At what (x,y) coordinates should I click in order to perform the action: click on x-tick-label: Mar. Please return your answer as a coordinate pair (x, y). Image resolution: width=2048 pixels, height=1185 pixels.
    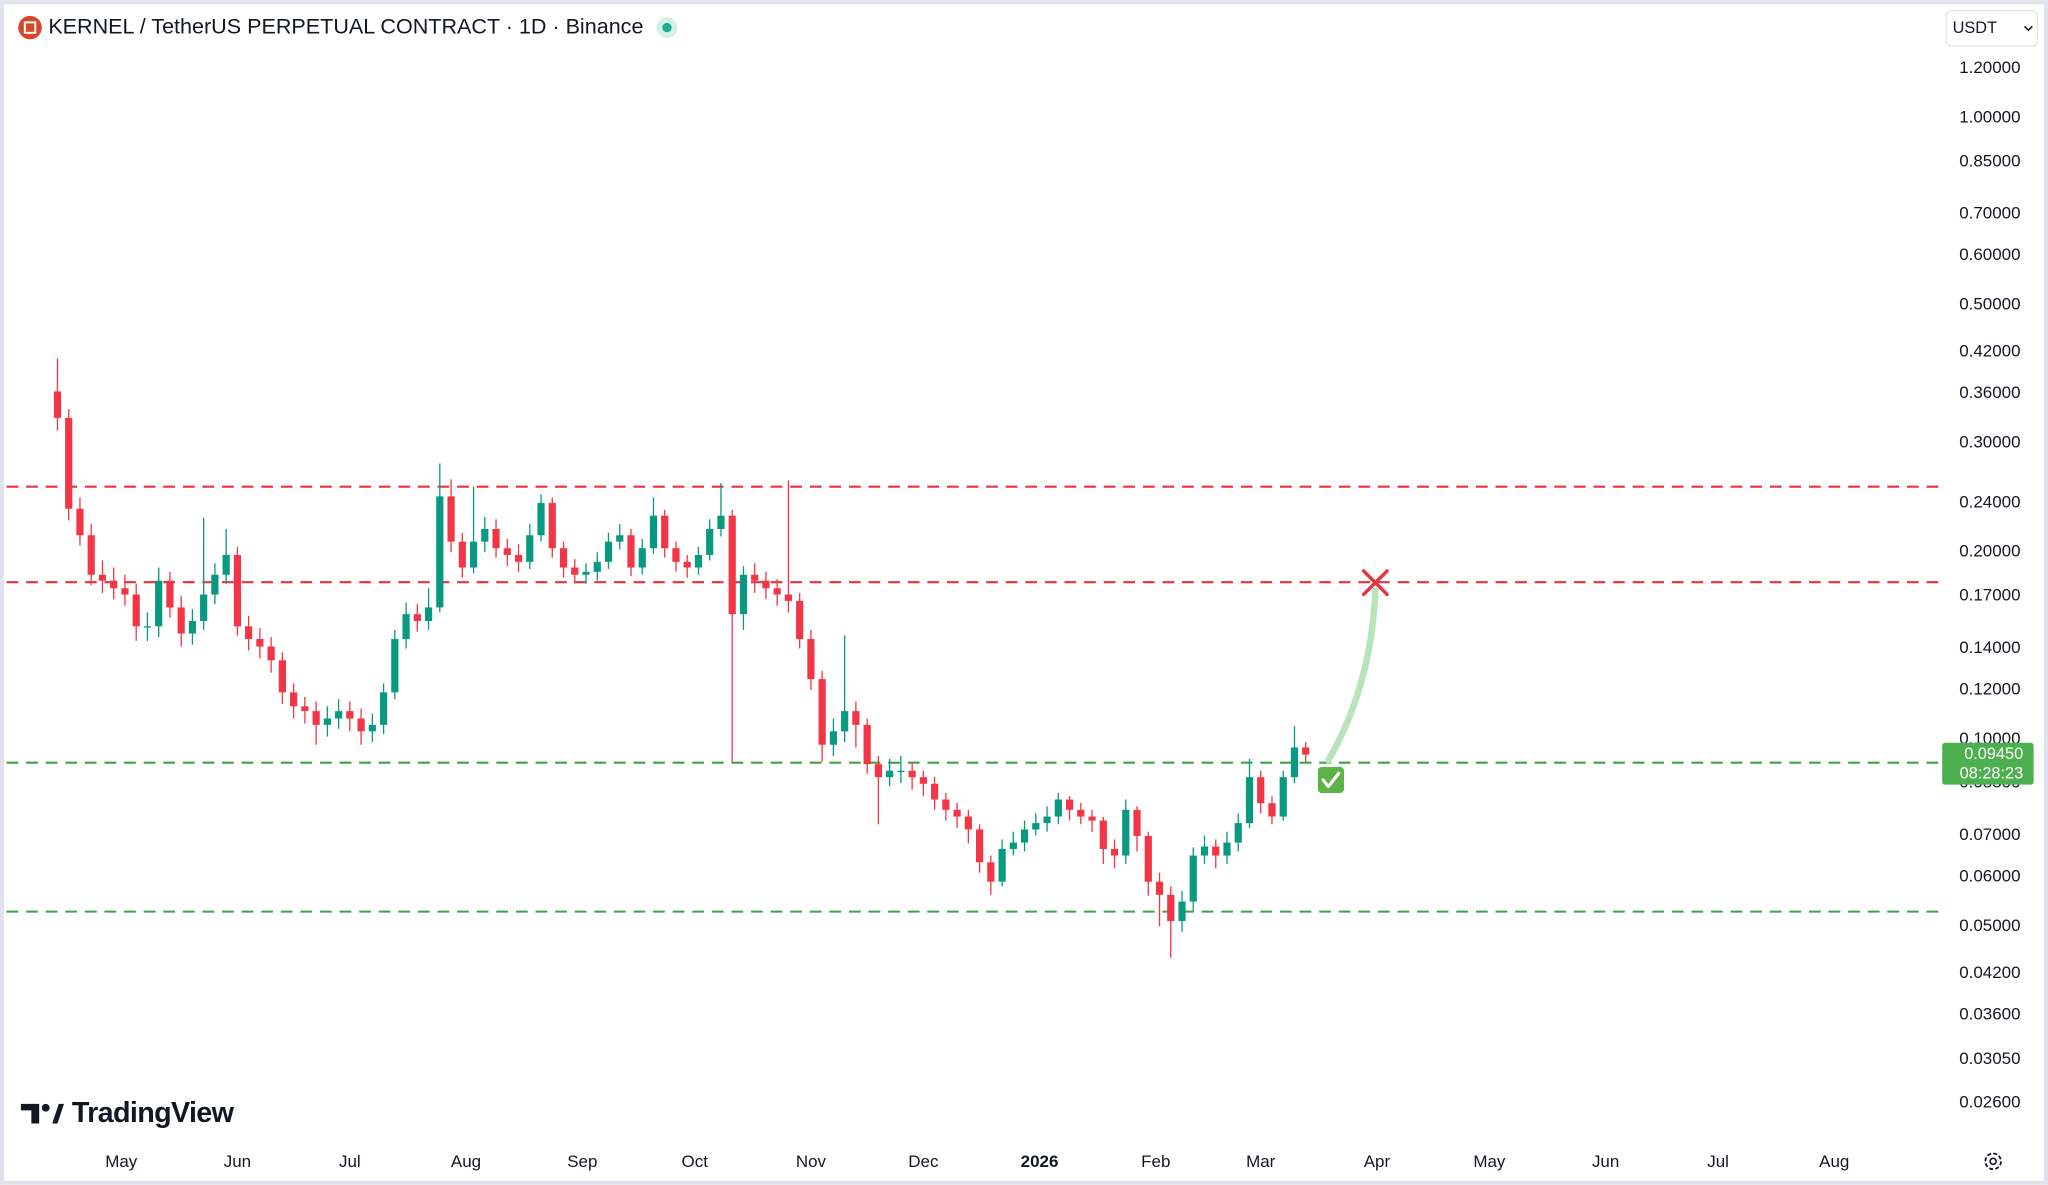
    Looking at the image, I should click on (1261, 1161).